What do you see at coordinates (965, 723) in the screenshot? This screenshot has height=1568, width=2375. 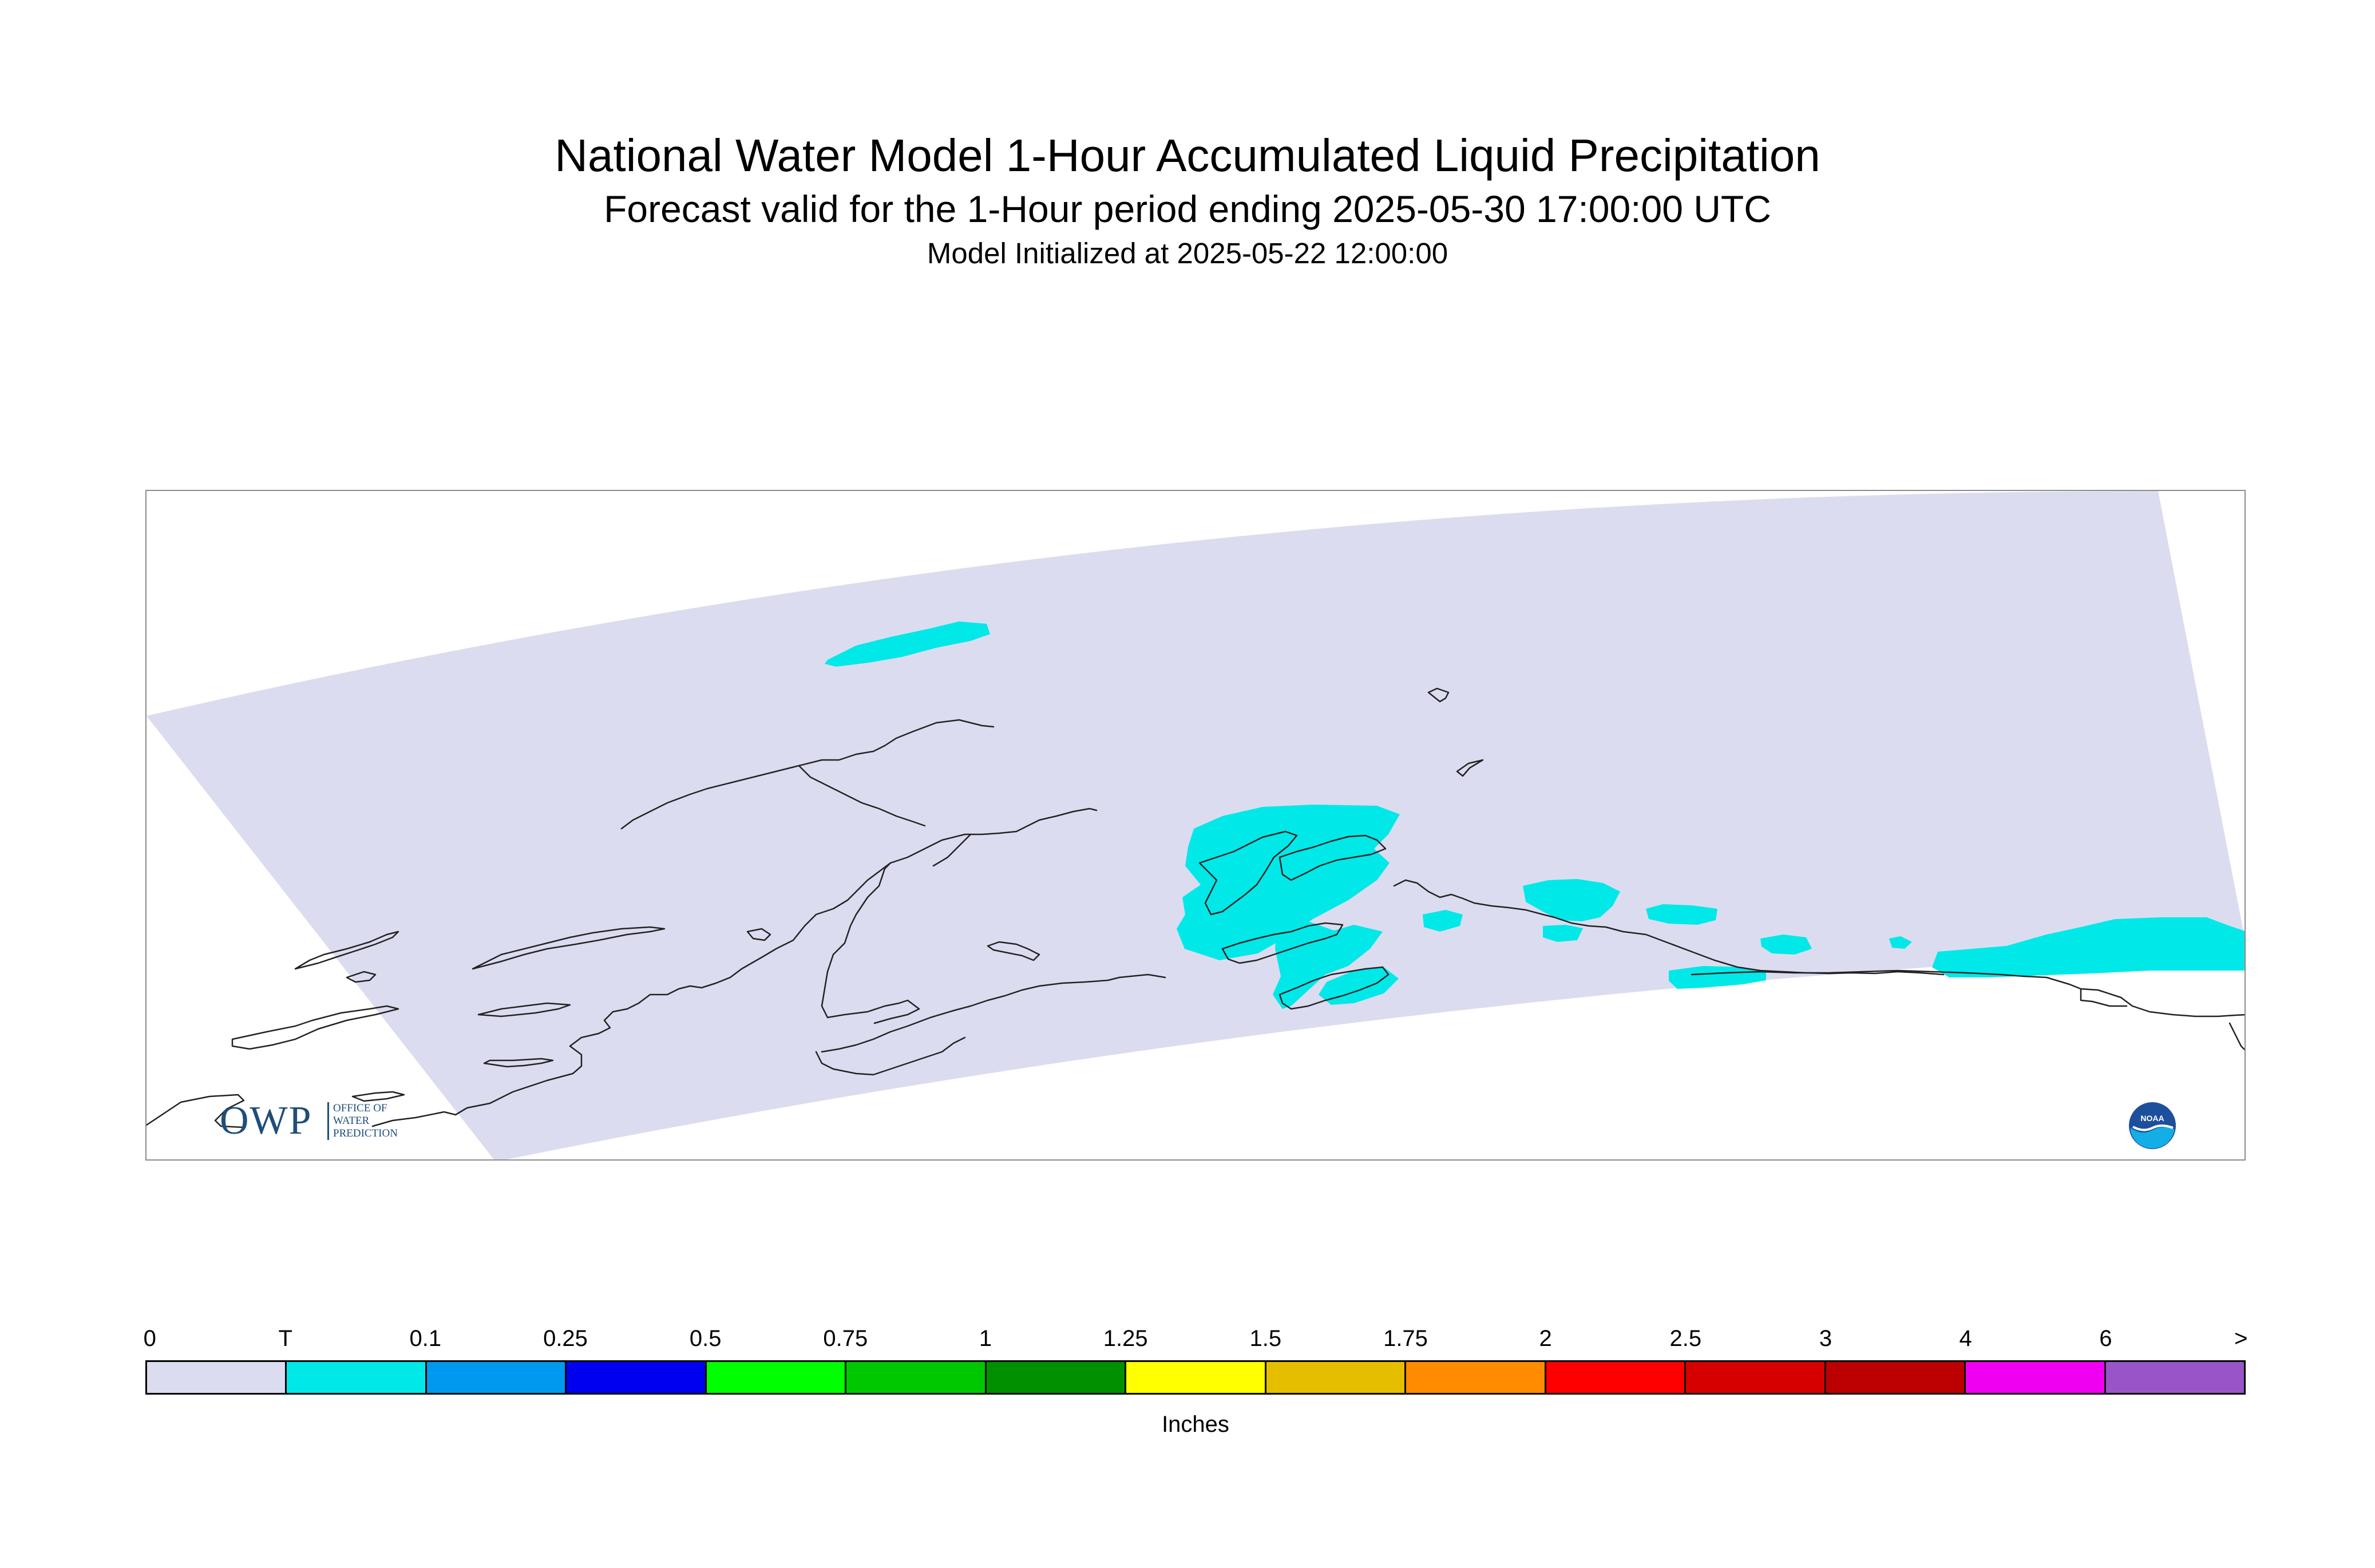 I see `coast-interior-river` at bounding box center [965, 723].